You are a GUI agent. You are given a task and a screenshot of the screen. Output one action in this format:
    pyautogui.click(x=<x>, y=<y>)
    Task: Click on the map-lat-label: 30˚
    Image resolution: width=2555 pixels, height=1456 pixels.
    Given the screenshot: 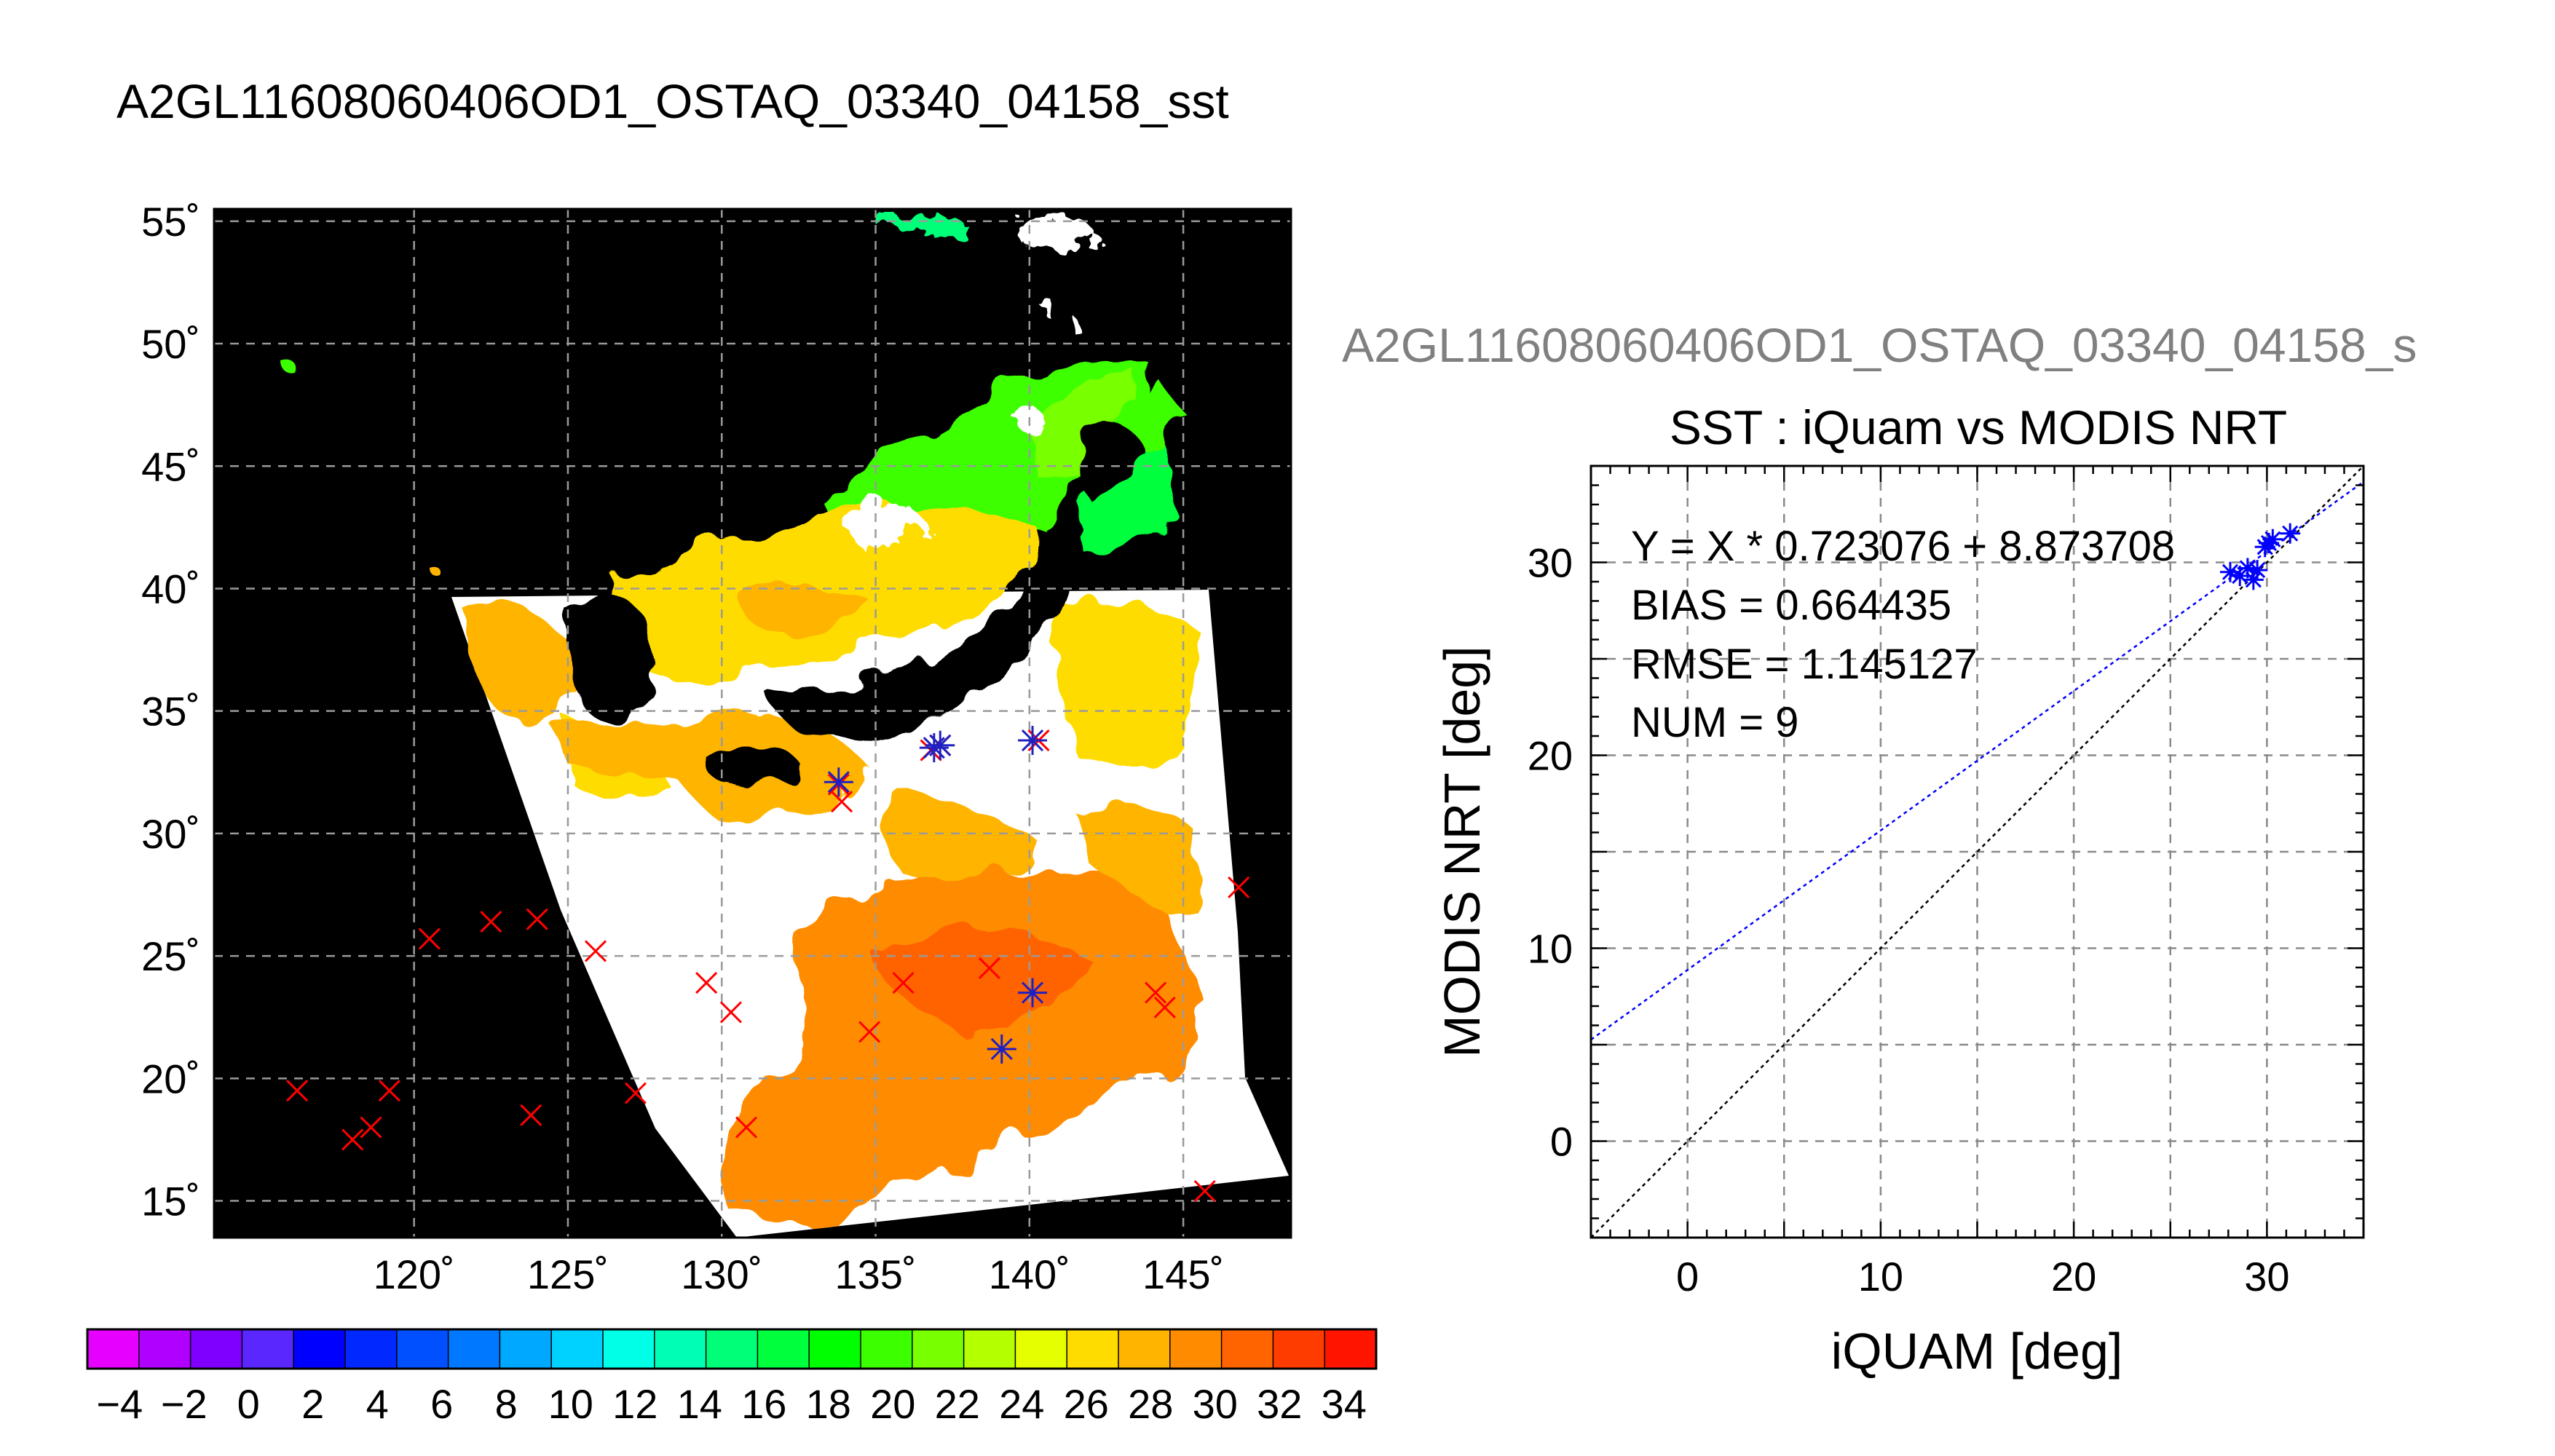 What is the action you would take?
    pyautogui.click(x=170, y=834)
    